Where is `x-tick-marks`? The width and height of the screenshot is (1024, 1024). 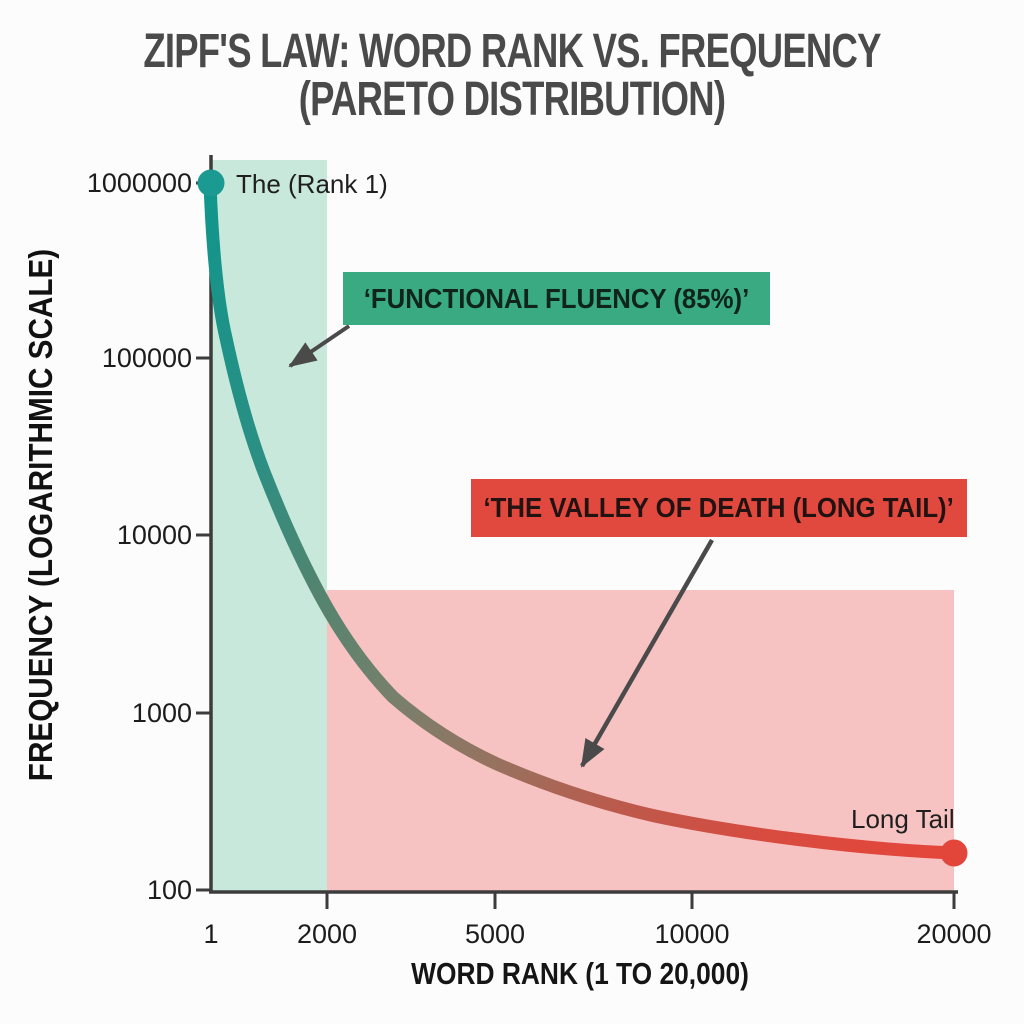
x-tick-marks is located at coordinates (640, 900).